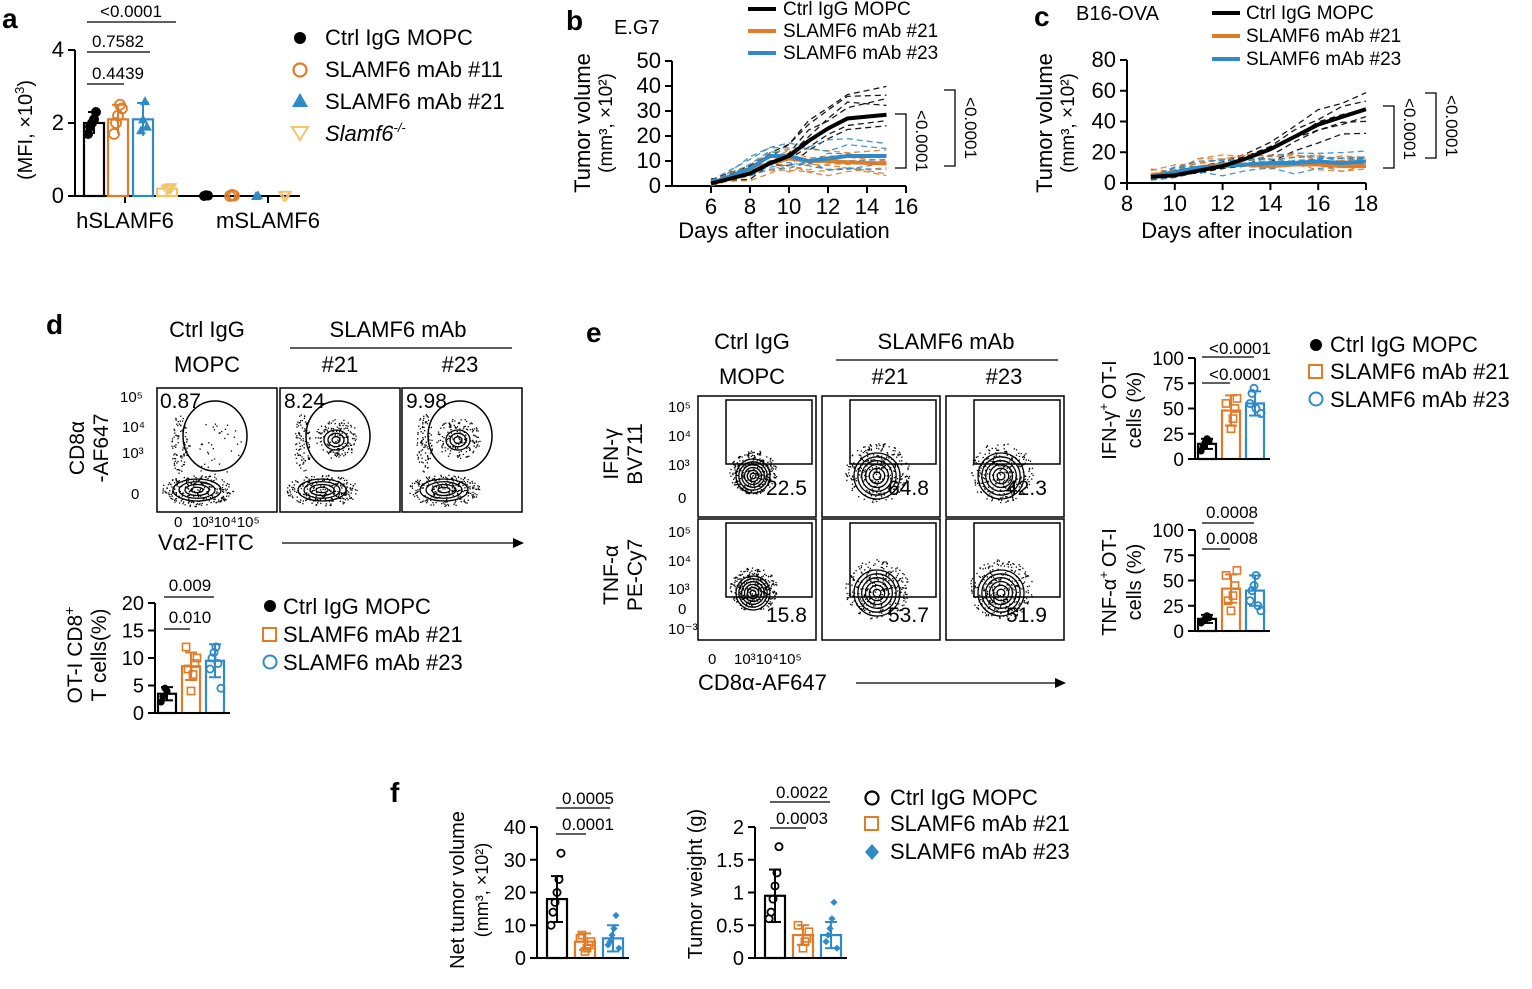 The height and width of the screenshot is (989, 1532). What do you see at coordinates (786, 615) in the screenshot?
I see `e-tnf-ctrl: 15.8` at bounding box center [786, 615].